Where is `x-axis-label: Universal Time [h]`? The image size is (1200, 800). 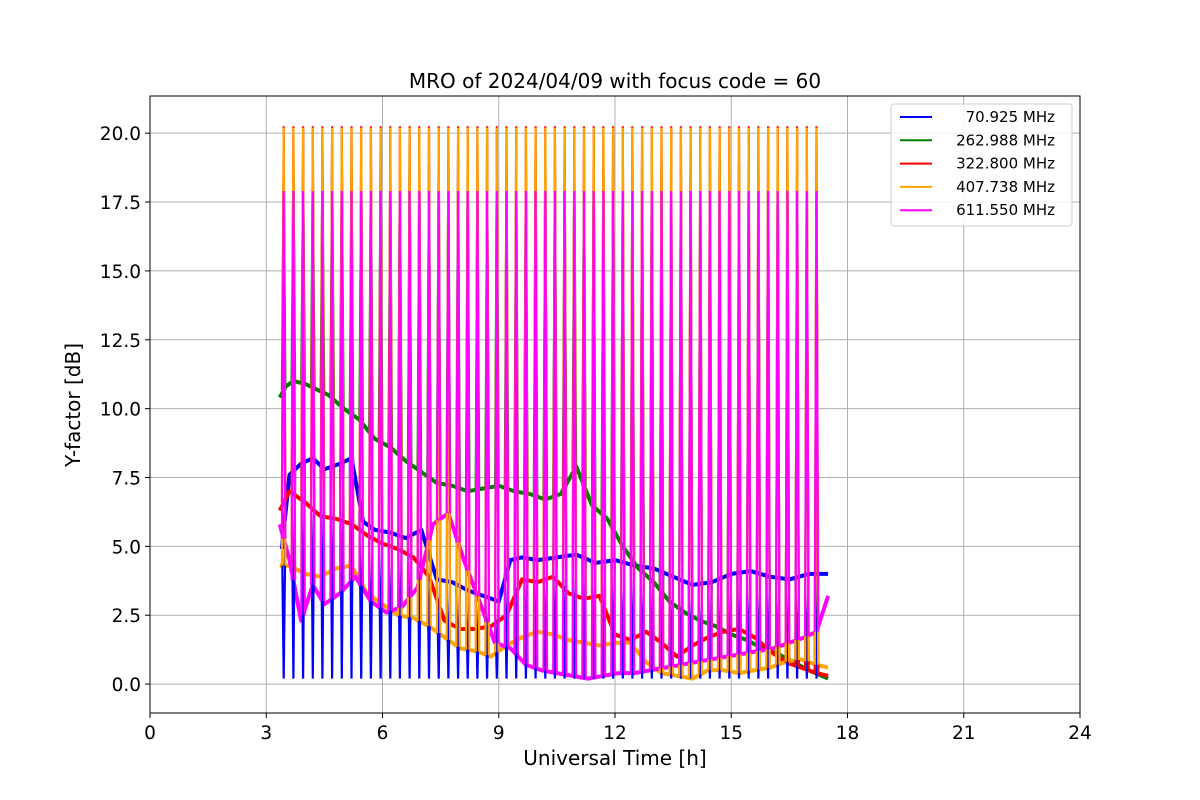
x-axis-label: Universal Time [h] is located at coordinates (614, 758).